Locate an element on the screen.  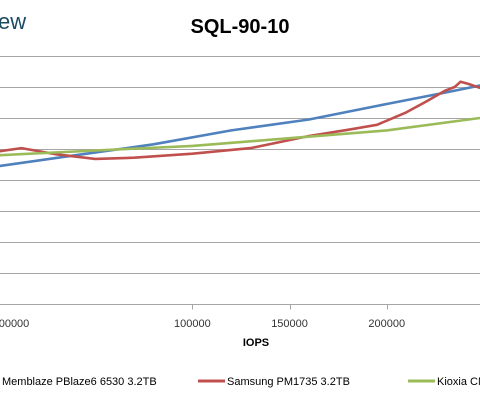
x-tick-label: 100000 is located at coordinates (192, 324).